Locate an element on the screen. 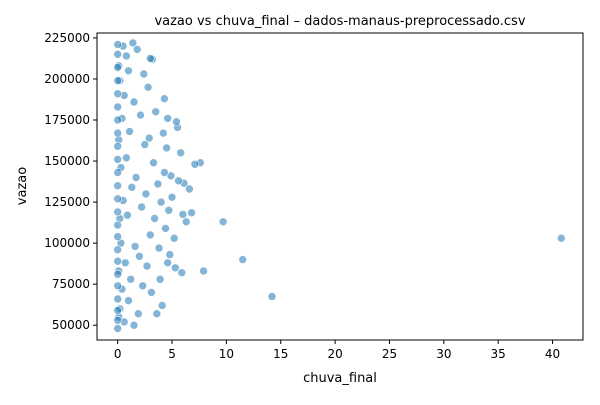  x-tick-label: 10 is located at coordinates (226, 354).